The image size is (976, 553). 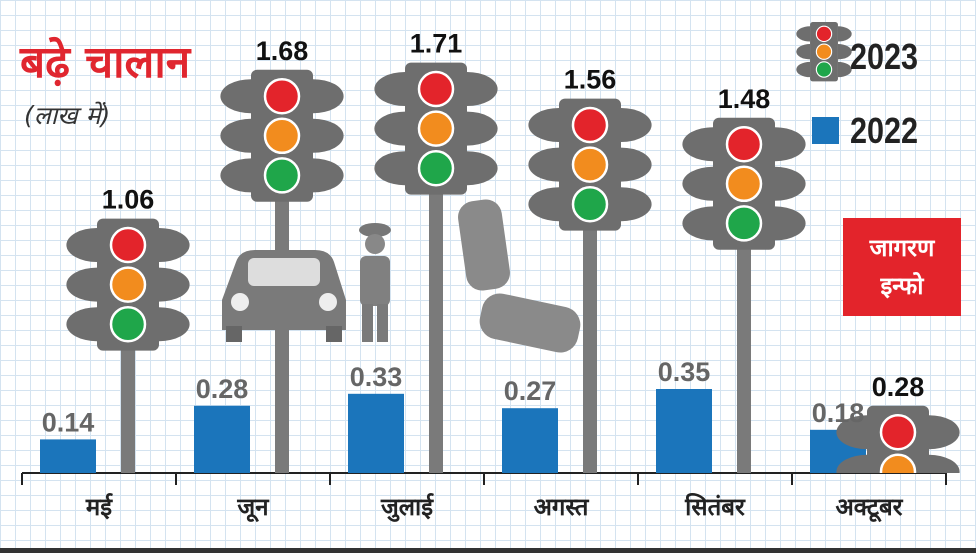 What do you see at coordinates (590, 80) in the screenshot?
I see `bar-2023-label: 1.56` at bounding box center [590, 80].